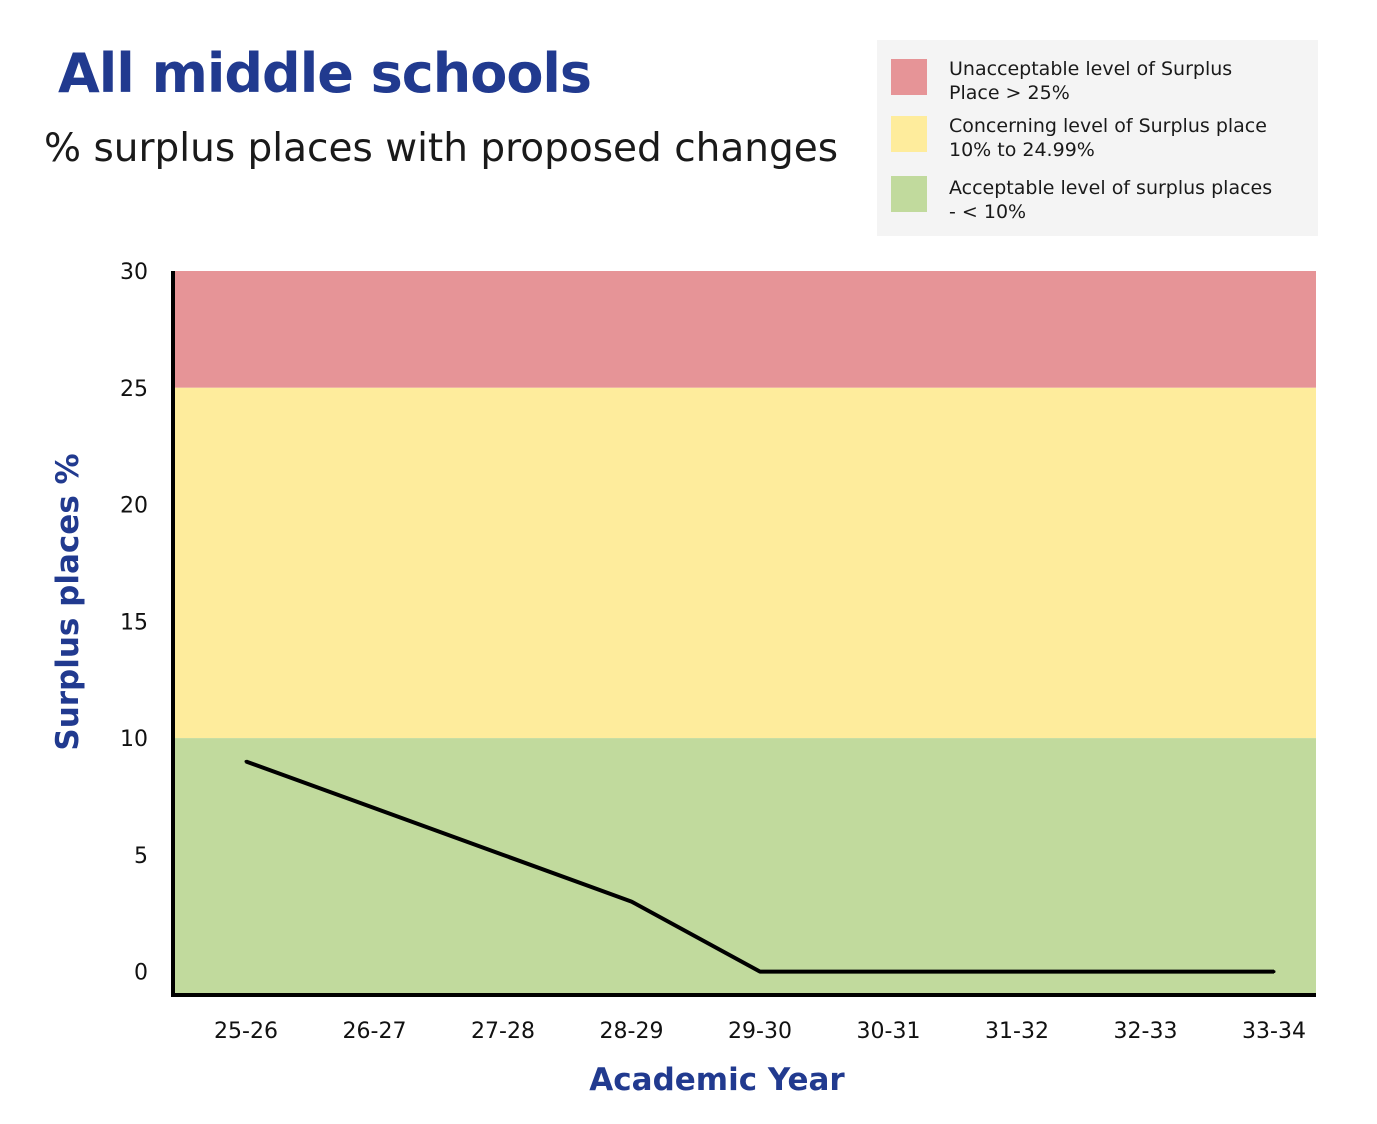 The width and height of the screenshot is (1377, 1124). I want to click on x-tick-label: 33-34, so click(1274, 1031).